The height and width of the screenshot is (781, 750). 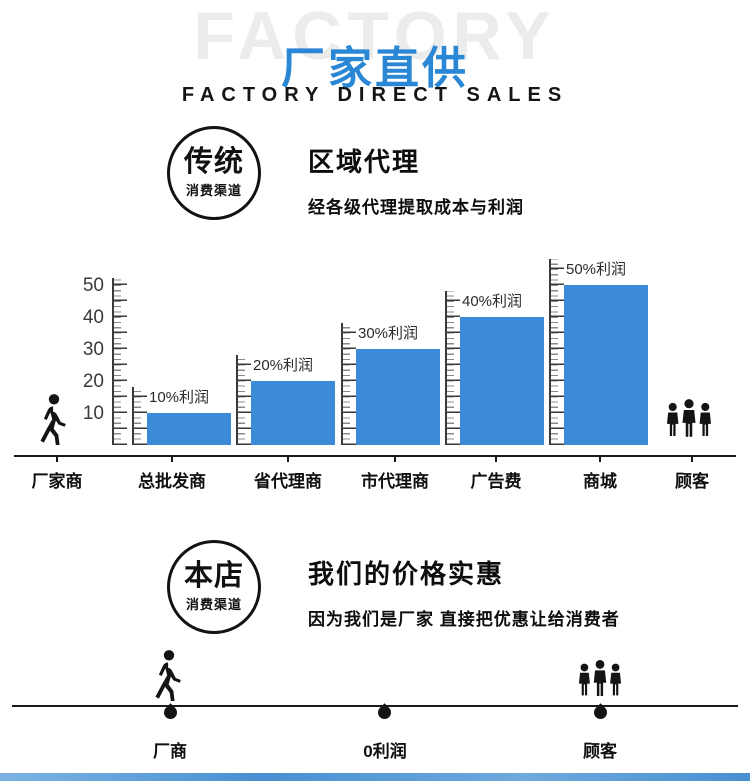 What do you see at coordinates (596, 269) in the screenshot?
I see `bar-value-label: 50%利润` at bounding box center [596, 269].